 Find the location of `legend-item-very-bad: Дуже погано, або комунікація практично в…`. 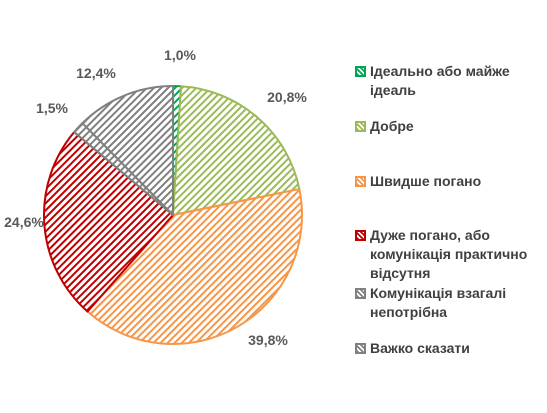

legend-item-very-bad: Дуже погано, або комунікація практично в… is located at coordinates (441, 254).